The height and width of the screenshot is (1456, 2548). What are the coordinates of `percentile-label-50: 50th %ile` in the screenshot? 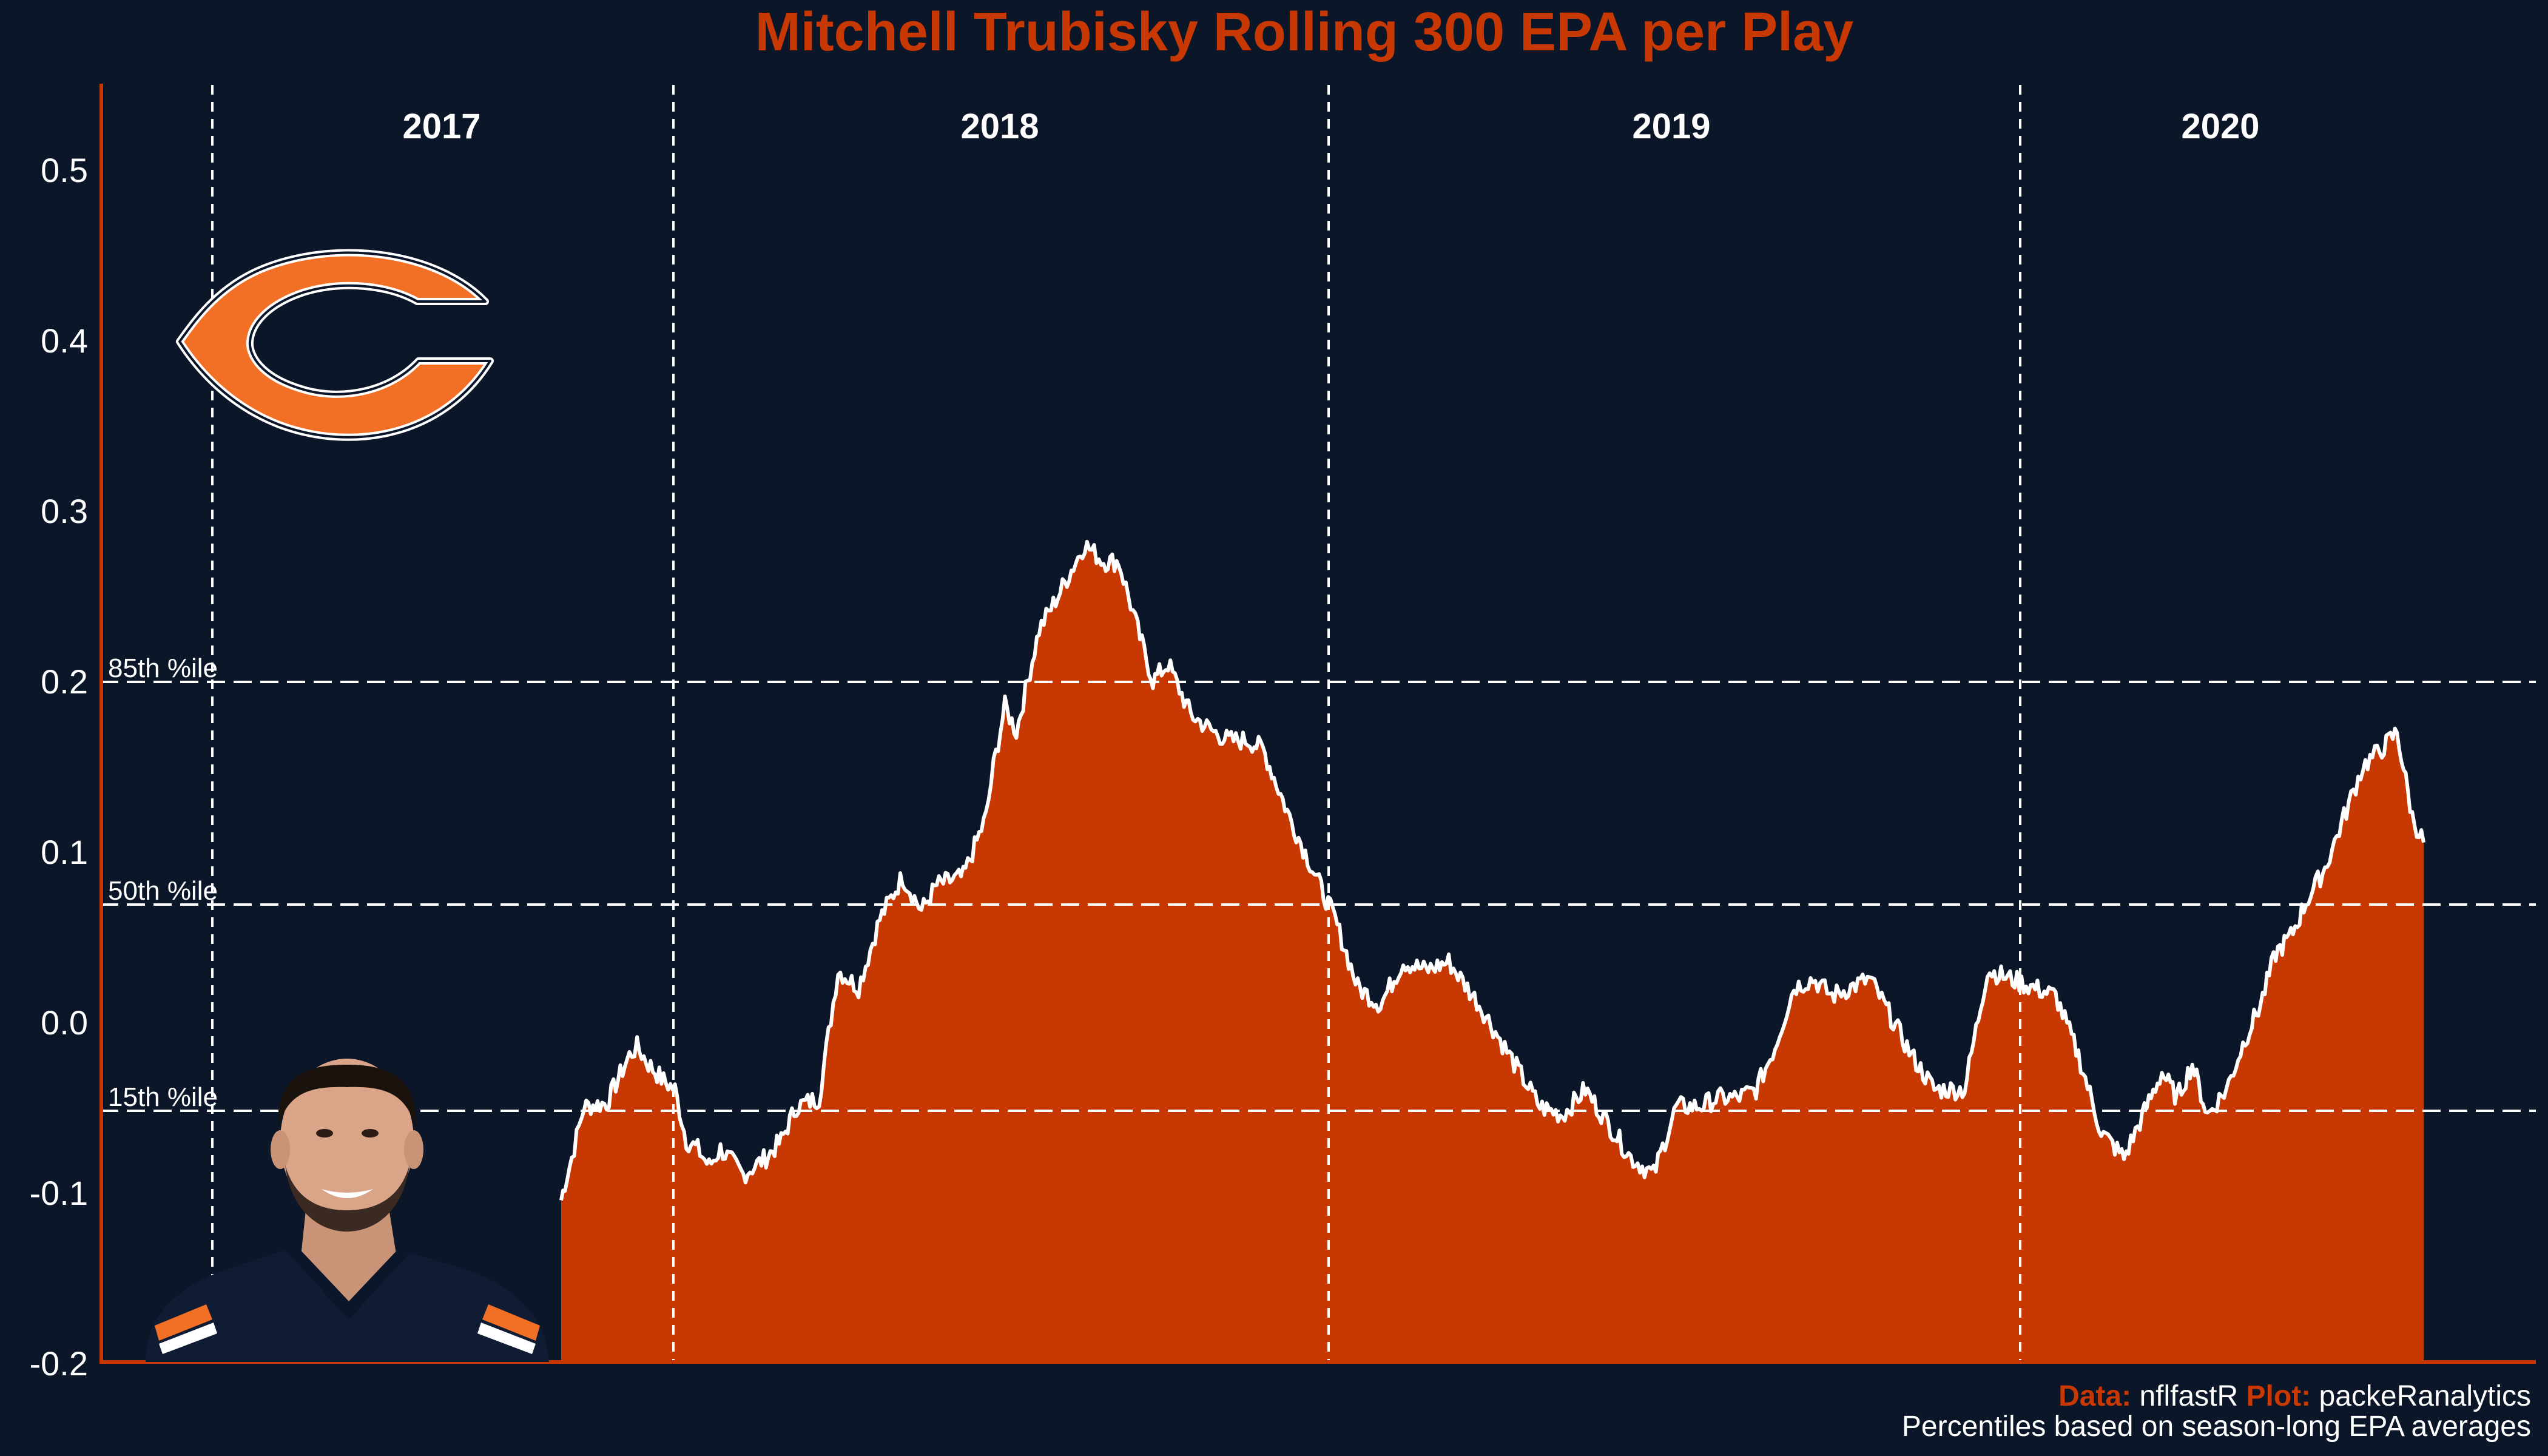 It's located at (163, 891).